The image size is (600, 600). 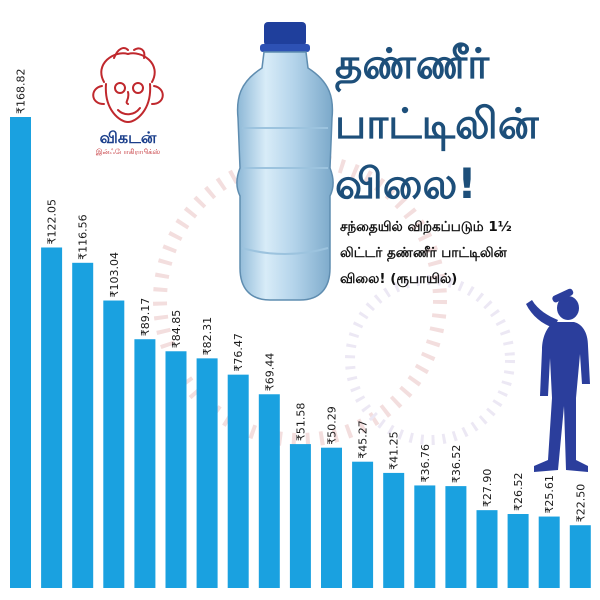 What do you see at coordinates (399, 279) in the screenshot?
I see `subtitle-line: விலை! (ரூபாயில்)` at bounding box center [399, 279].